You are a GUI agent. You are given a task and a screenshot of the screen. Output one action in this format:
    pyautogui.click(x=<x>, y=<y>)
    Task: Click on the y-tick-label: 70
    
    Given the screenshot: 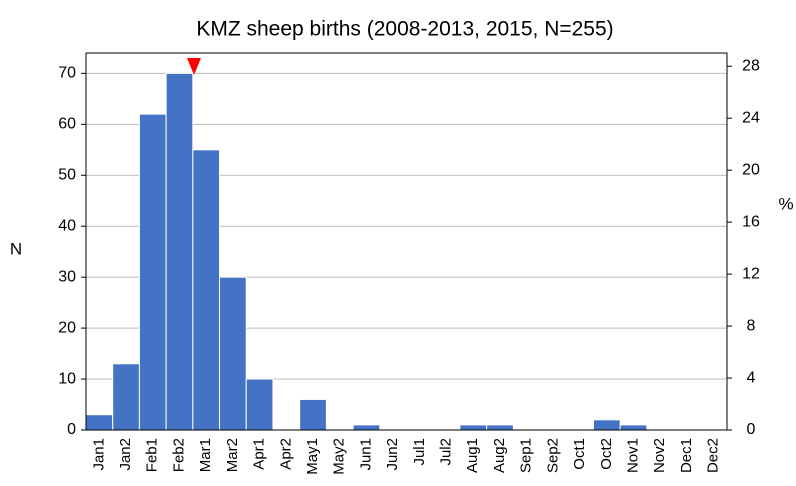 What is the action you would take?
    pyautogui.click(x=67, y=73)
    